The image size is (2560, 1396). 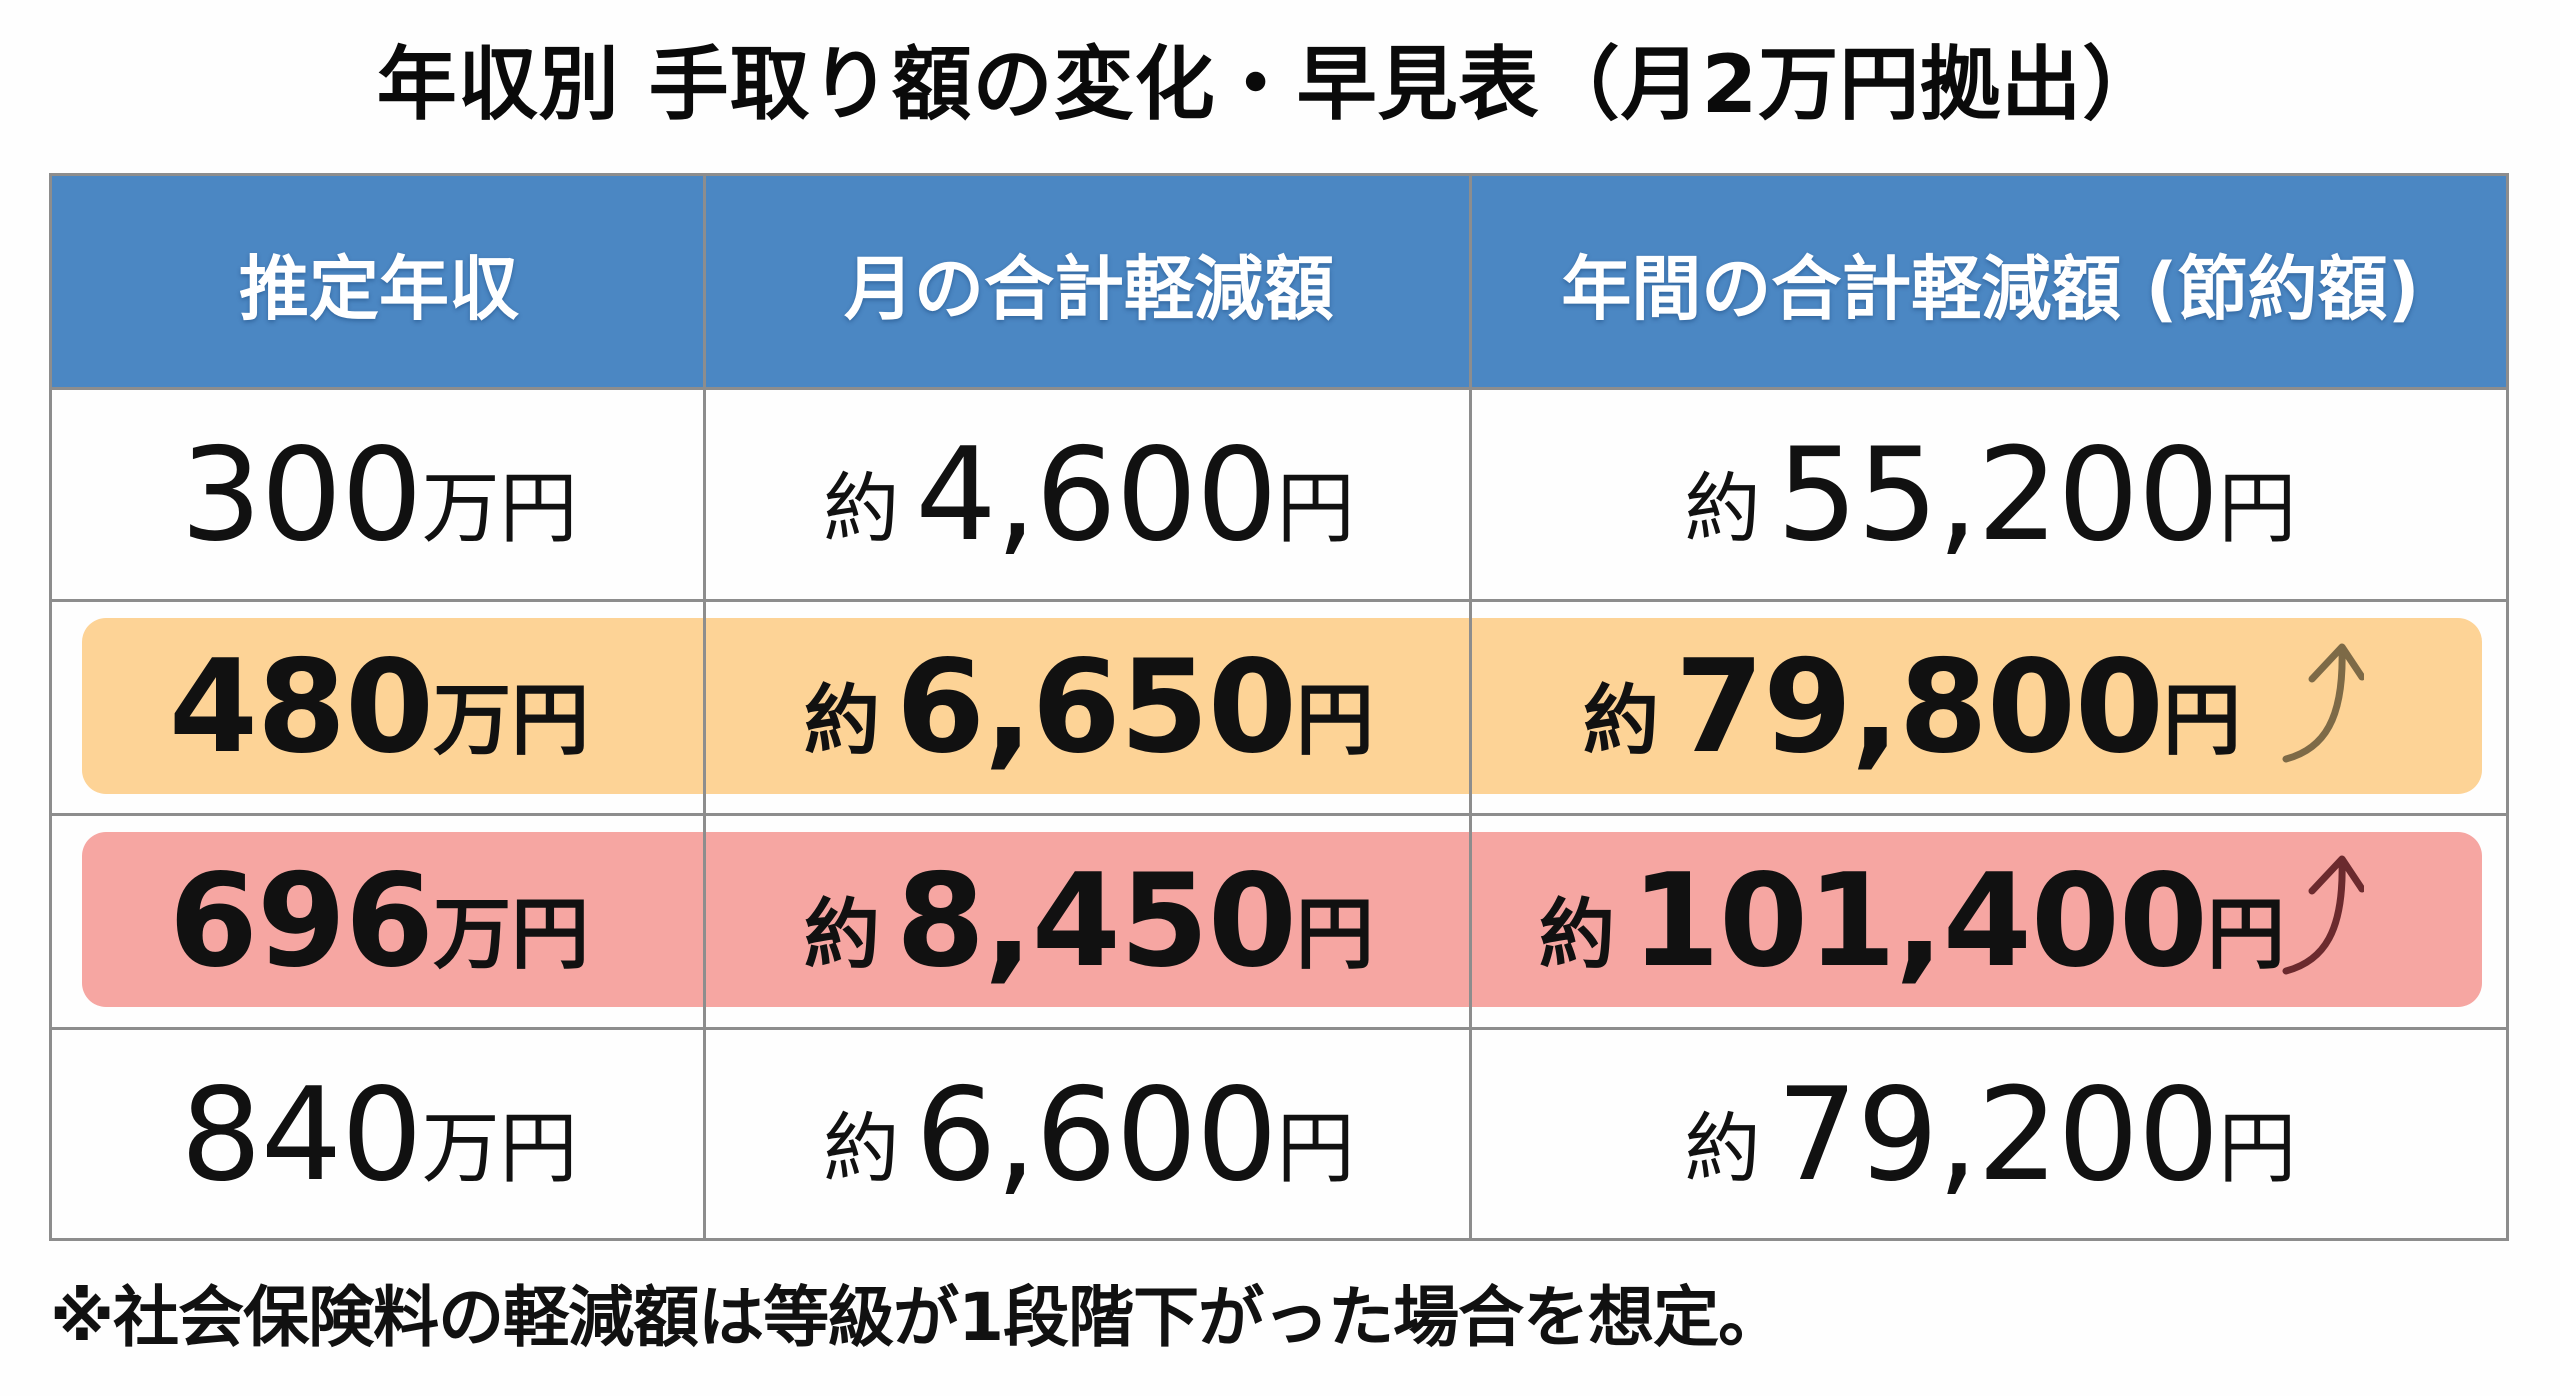 What do you see at coordinates (1998, 495) in the screenshot?
I see `annual-value: 55,200` at bounding box center [1998, 495].